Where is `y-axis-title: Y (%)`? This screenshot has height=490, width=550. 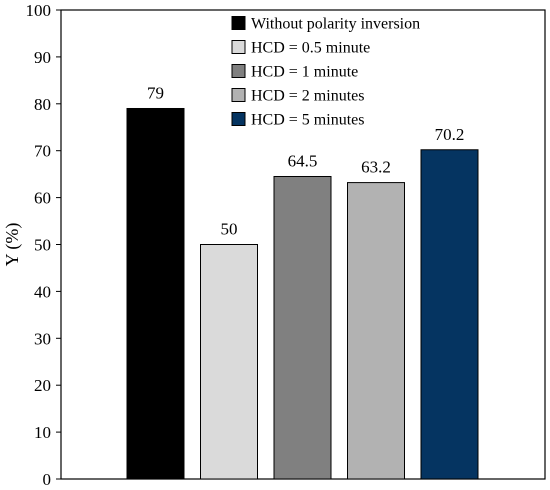
y-axis-title: Y (%) is located at coordinates (12, 245).